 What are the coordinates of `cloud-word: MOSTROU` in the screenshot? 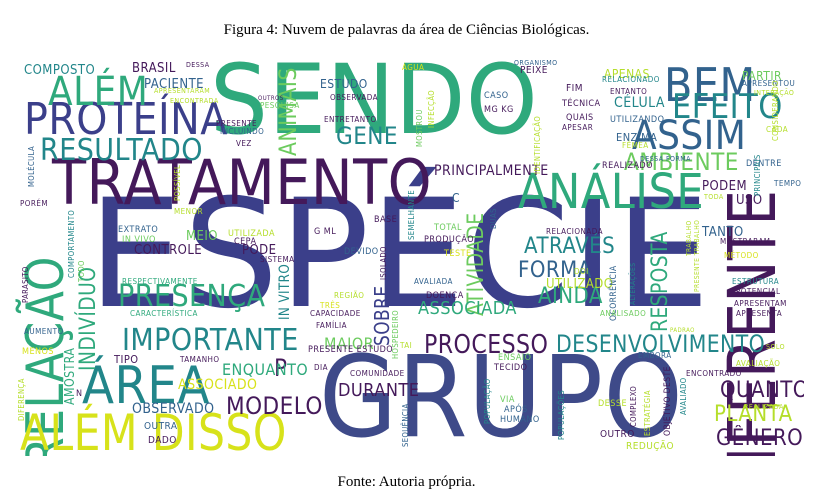 It's located at (419, 128).